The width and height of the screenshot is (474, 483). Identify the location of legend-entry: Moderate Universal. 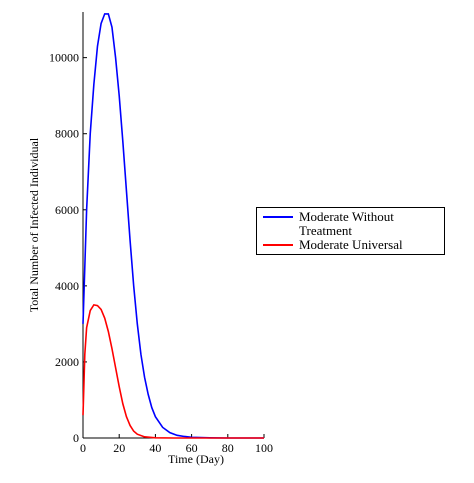
(350, 245).